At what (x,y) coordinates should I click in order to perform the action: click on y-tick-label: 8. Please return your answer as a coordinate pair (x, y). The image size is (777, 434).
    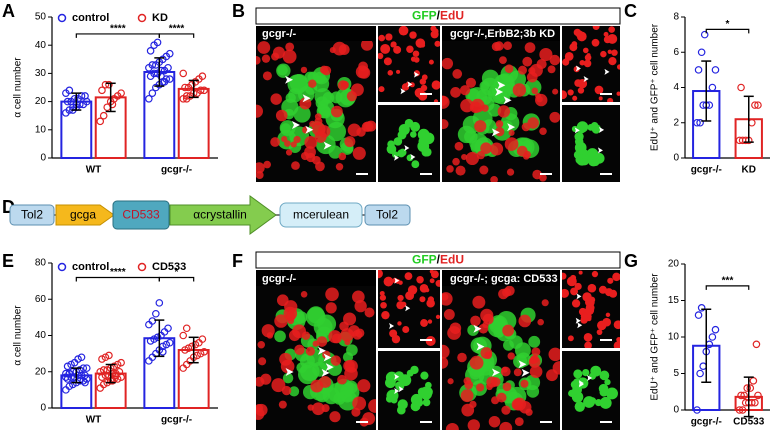
    Looking at the image, I should click on (676, 17).